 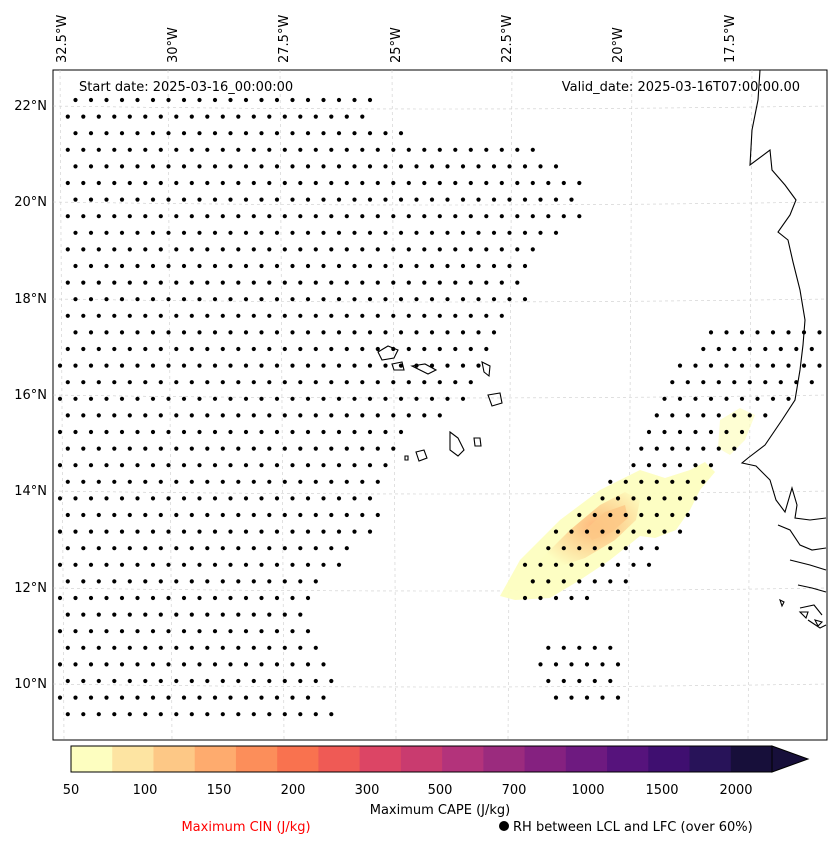 What do you see at coordinates (730, 39) in the screenshot?
I see `lon-label-17-5w: 17.5°W` at bounding box center [730, 39].